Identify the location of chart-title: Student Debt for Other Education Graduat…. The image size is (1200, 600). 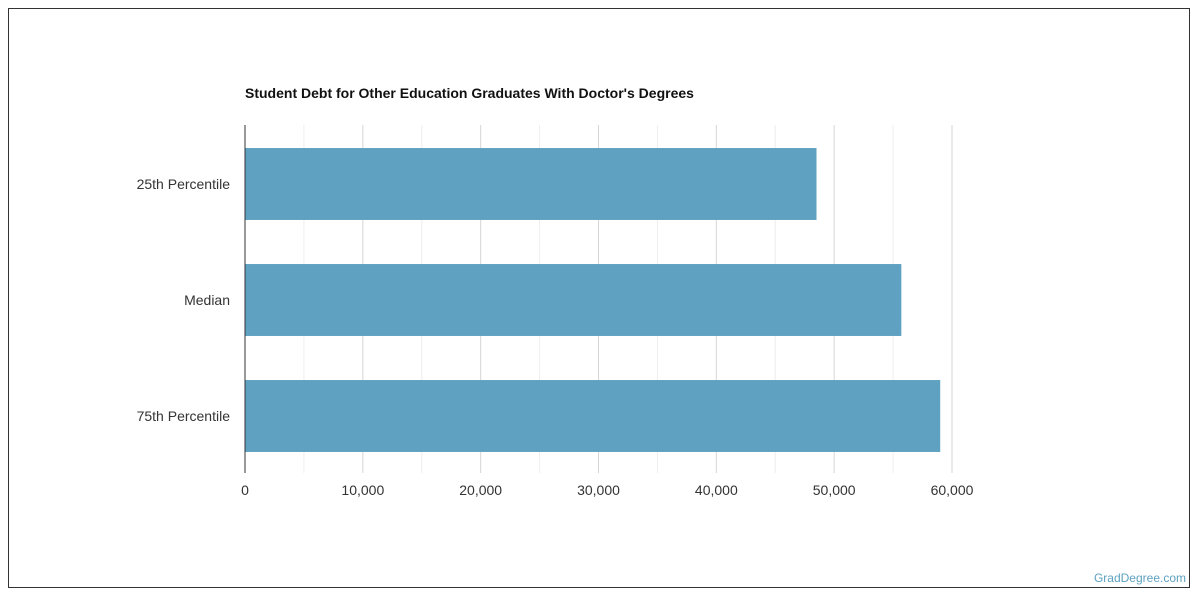
(469, 93).